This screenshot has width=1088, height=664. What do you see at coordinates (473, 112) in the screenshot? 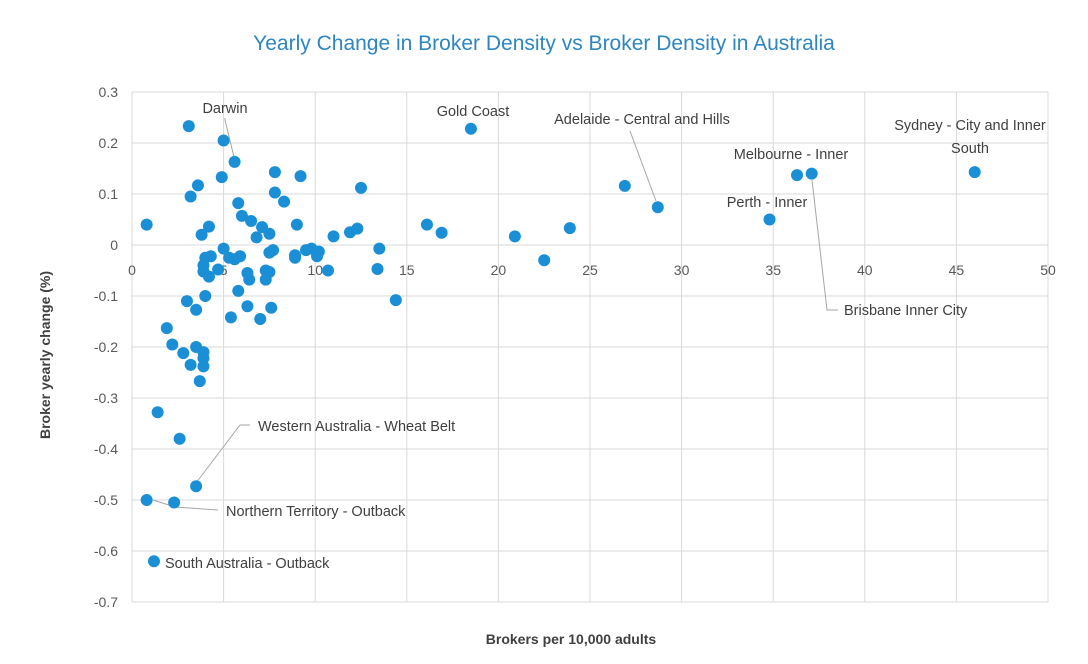
I see `annotation-label: Gold Coast` at bounding box center [473, 112].